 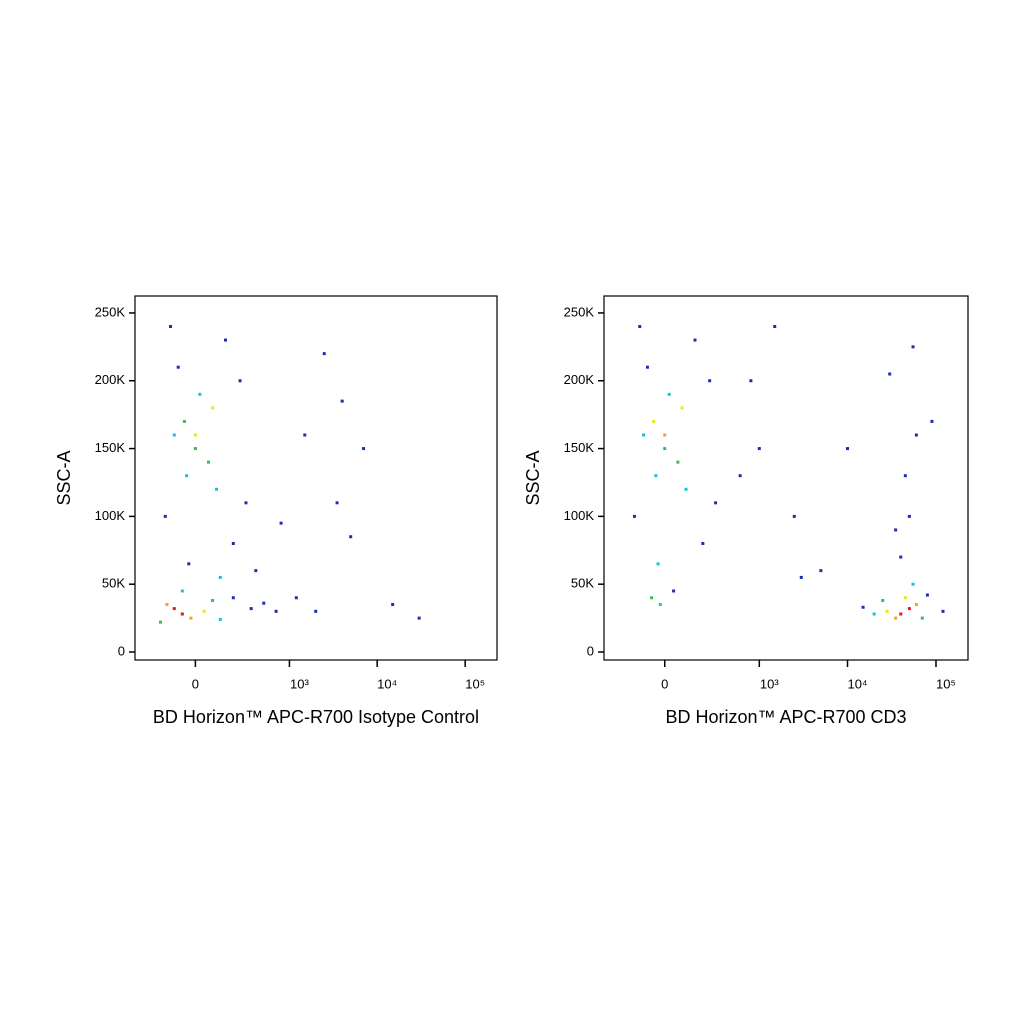 I want to click on x-axis-label: BD Horizon™ APC-R700 Isotype Control, so click(x=316, y=717).